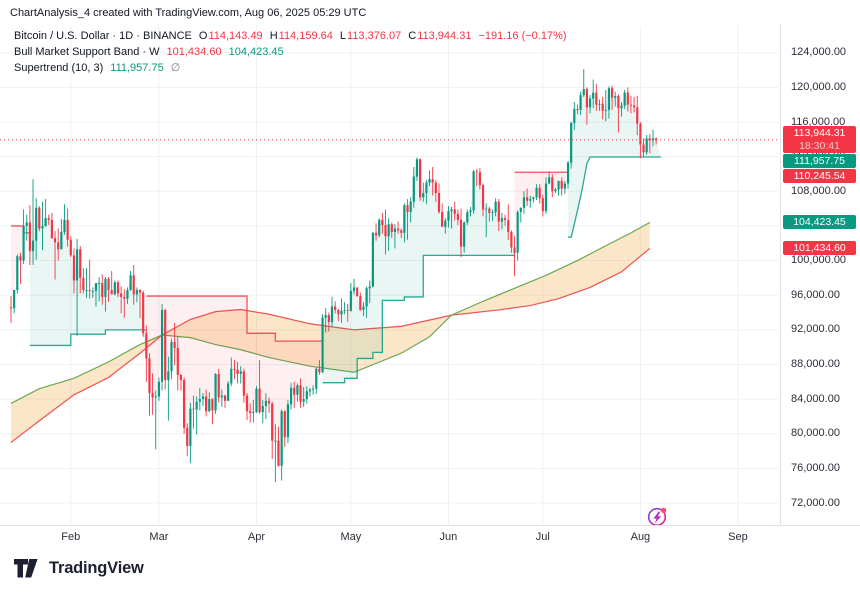  I want to click on change-value: −191.16 (−0.17%), so click(522, 36).